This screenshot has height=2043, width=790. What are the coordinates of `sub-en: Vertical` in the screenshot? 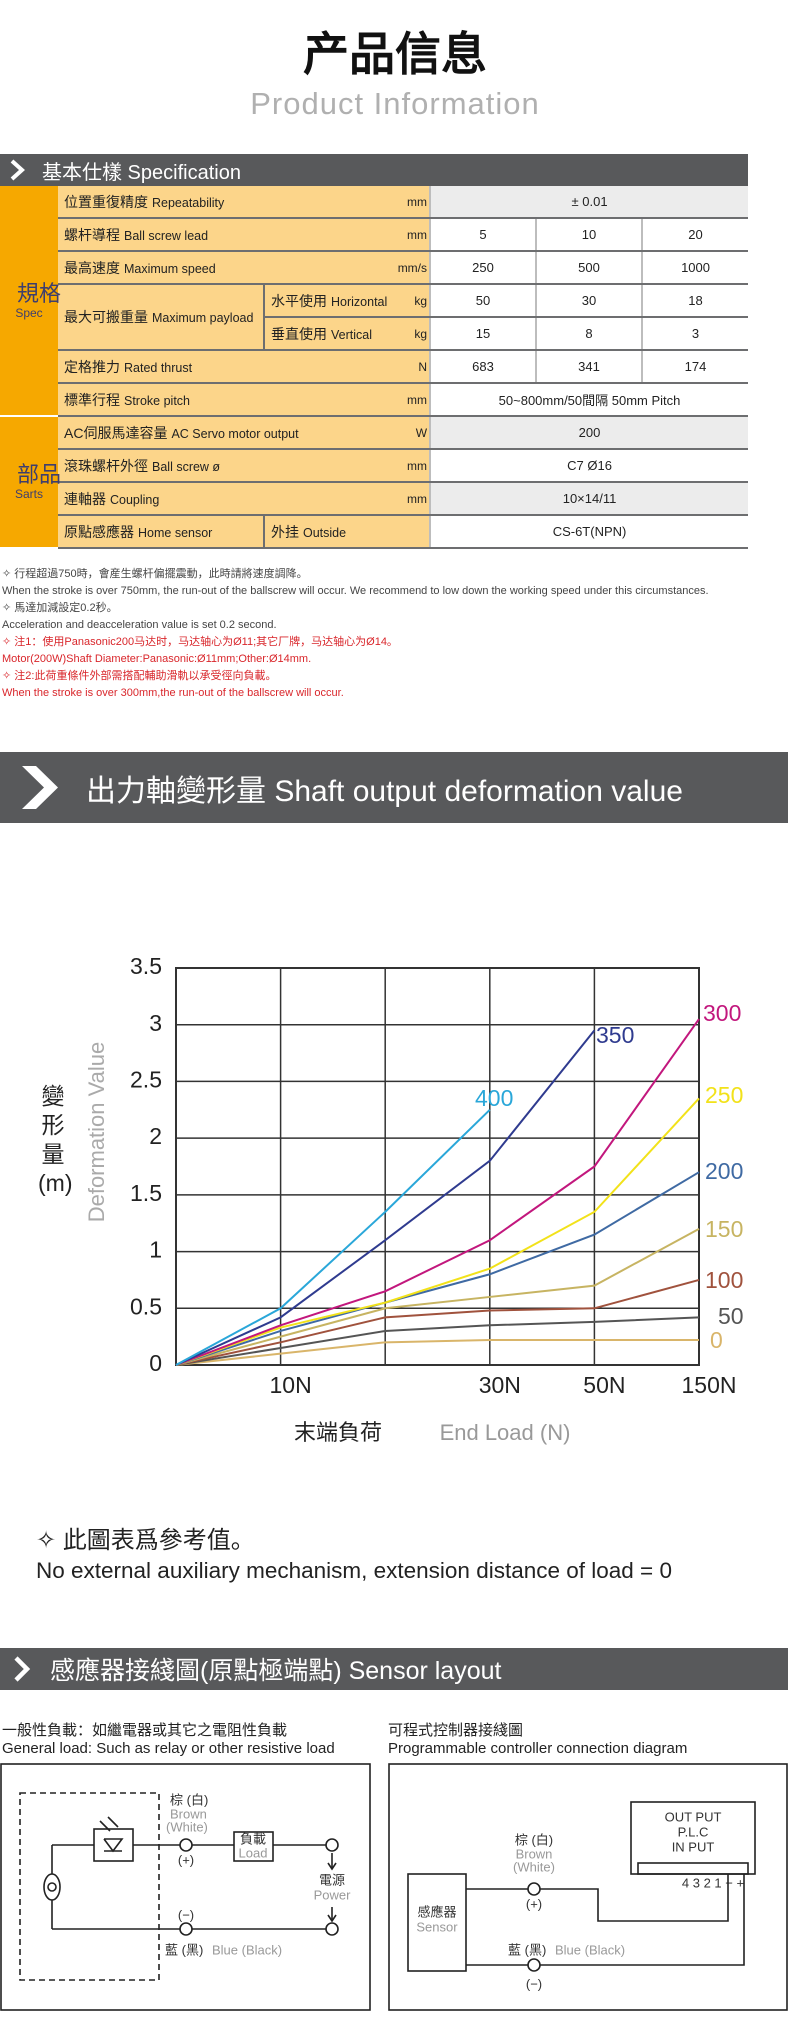 It's located at (351, 334).